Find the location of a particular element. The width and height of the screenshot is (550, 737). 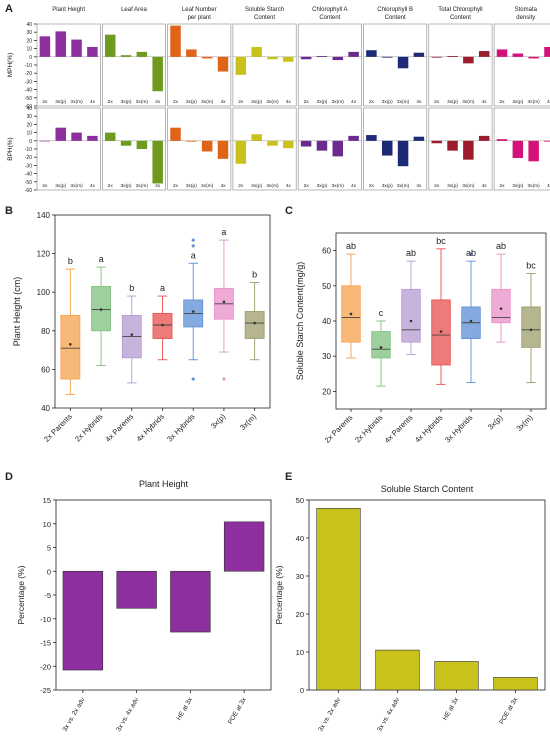

y-tick-label-bph: 0 is located at coordinates (30, 142).